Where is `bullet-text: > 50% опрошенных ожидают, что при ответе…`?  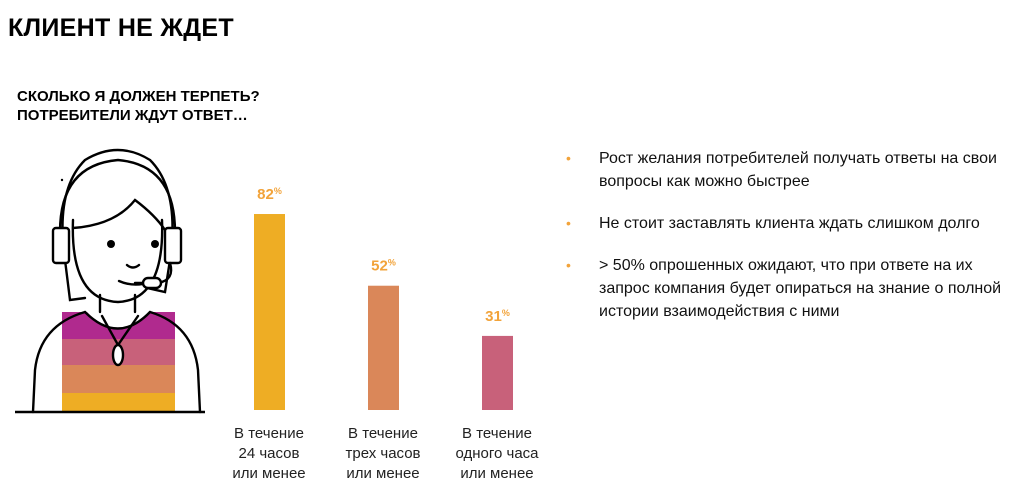
bullet-text: > 50% опрошенных ожидают, что при ответе… is located at coordinates (800, 288).